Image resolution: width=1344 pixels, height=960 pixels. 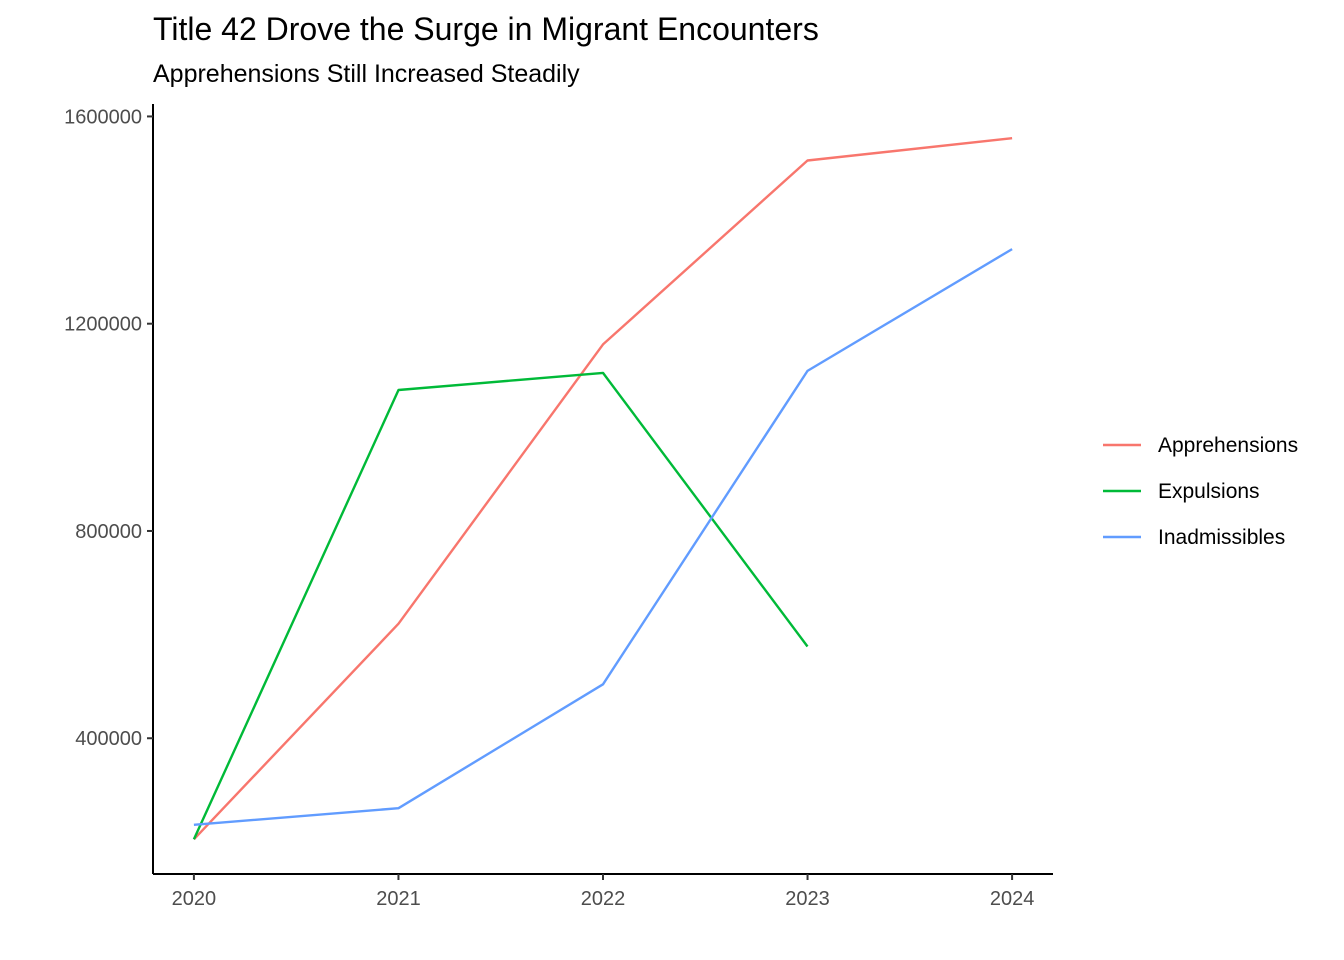 I want to click on legend-label-inadmissibles: Inadmissibles, so click(x=1221, y=537).